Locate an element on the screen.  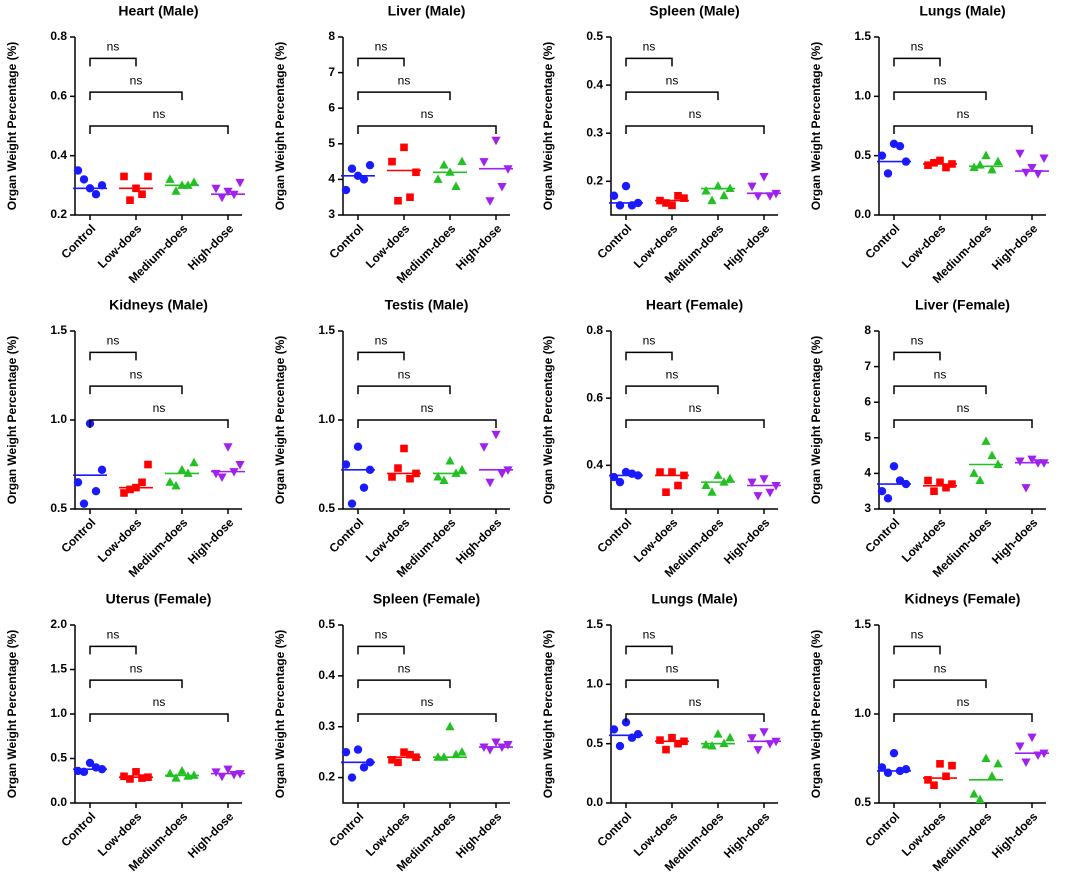
y-tick-label: 0.0 is located at coordinates (862, 214).